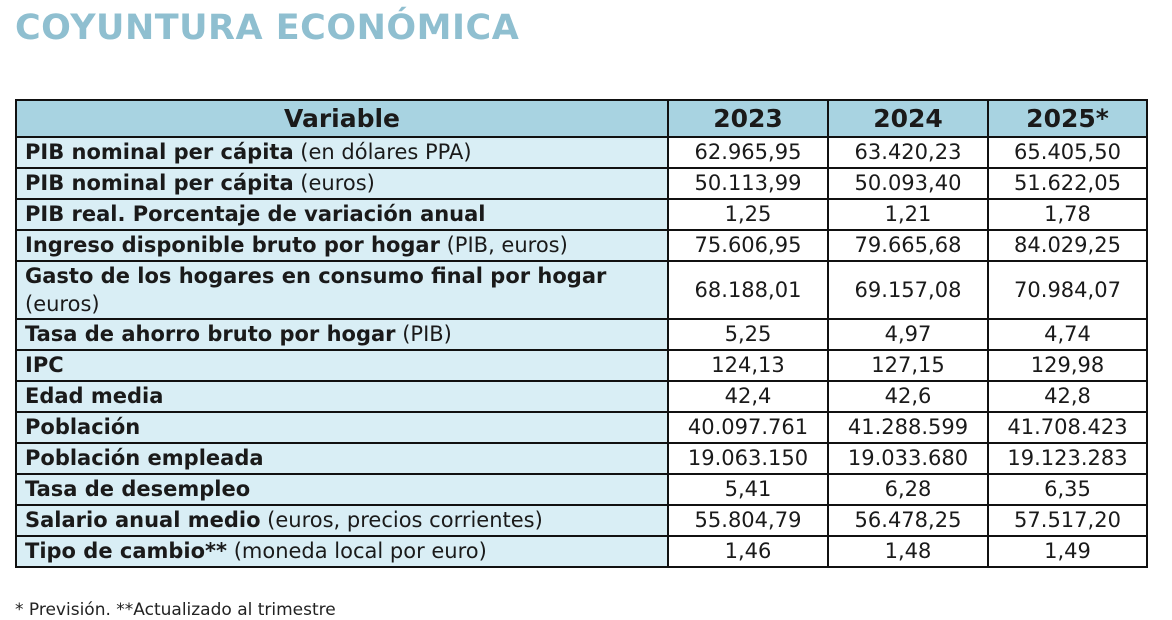 The height and width of the screenshot is (620, 1172). I want to click on variable-label: IPC, so click(44, 365).